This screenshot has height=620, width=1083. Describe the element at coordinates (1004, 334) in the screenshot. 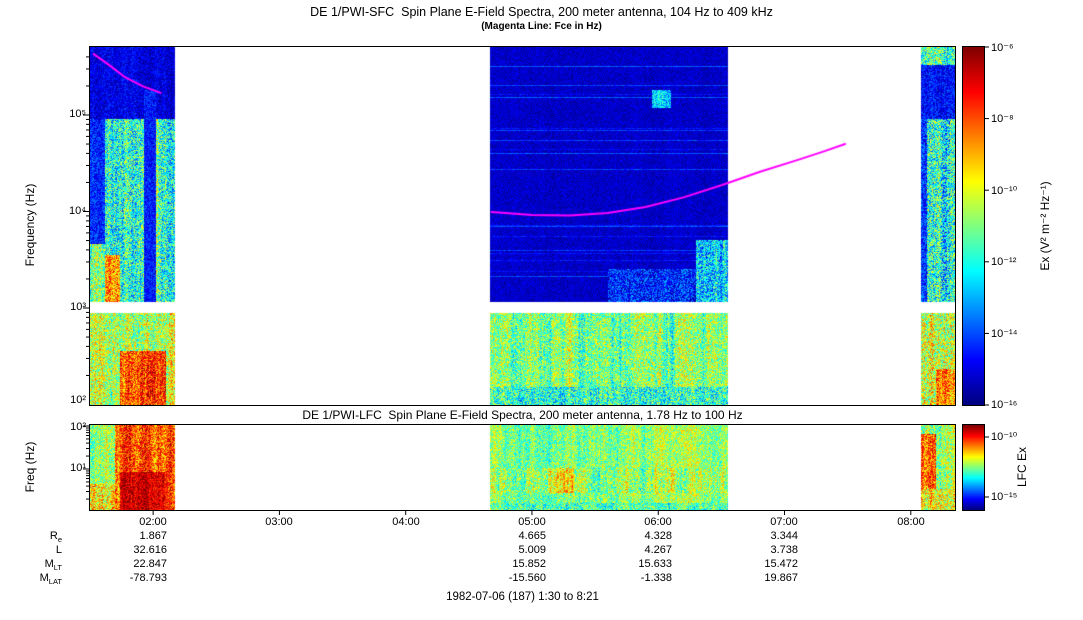

I see `sfc-cbtick-4: 10⁻¹⁴` at that location.